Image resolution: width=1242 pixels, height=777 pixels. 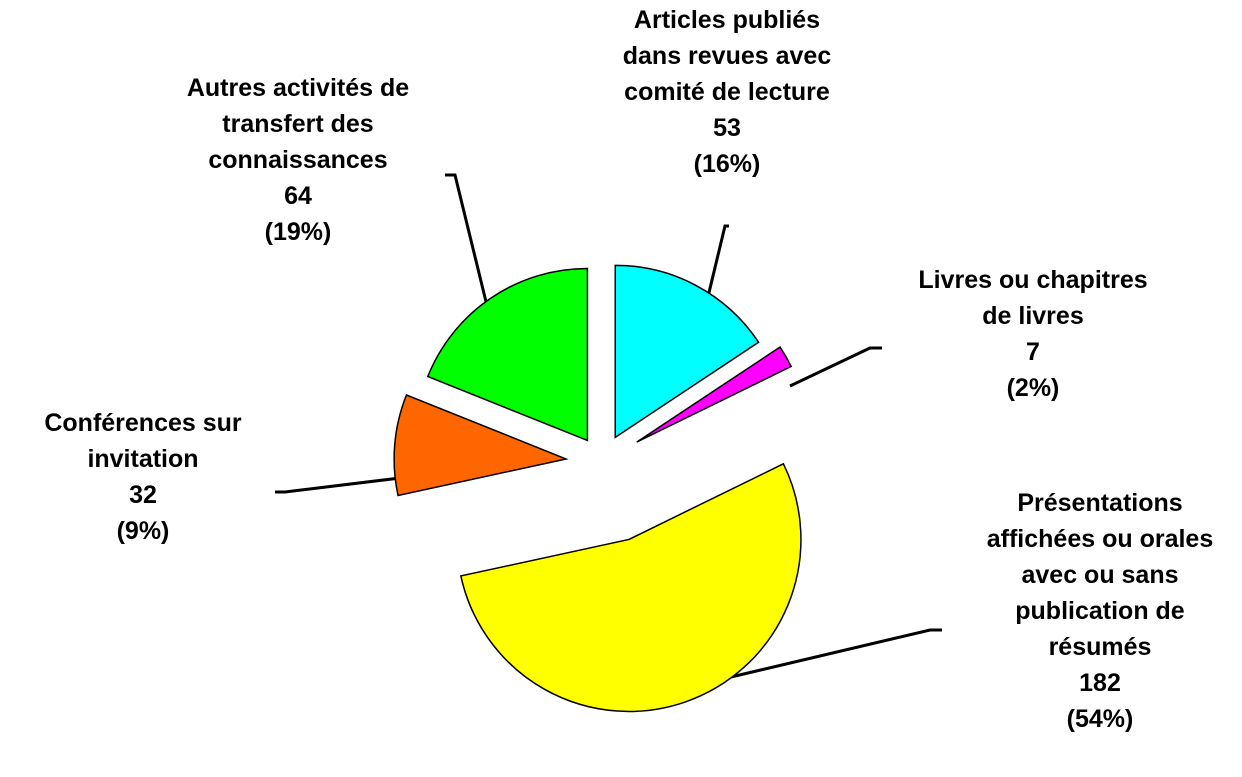 I want to click on slice-label: Conférences sur invitation 32 (9%), so click(x=151, y=477).